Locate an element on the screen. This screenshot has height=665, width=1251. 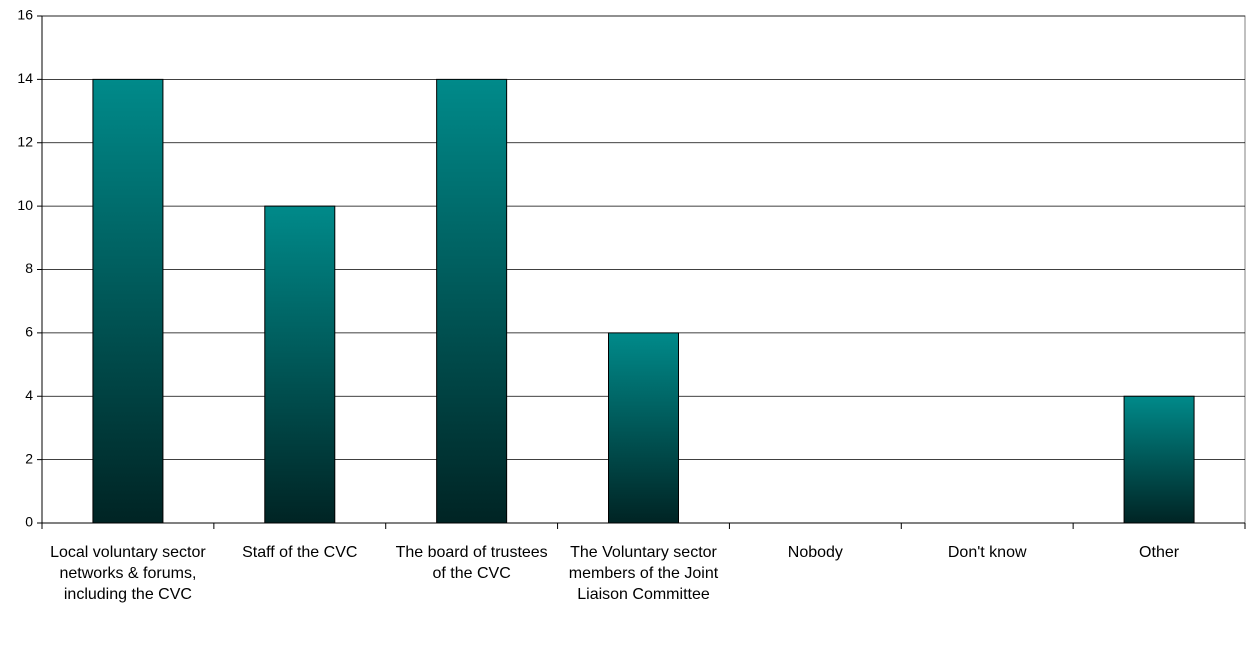
y-tick-label: 10 is located at coordinates (25, 205).